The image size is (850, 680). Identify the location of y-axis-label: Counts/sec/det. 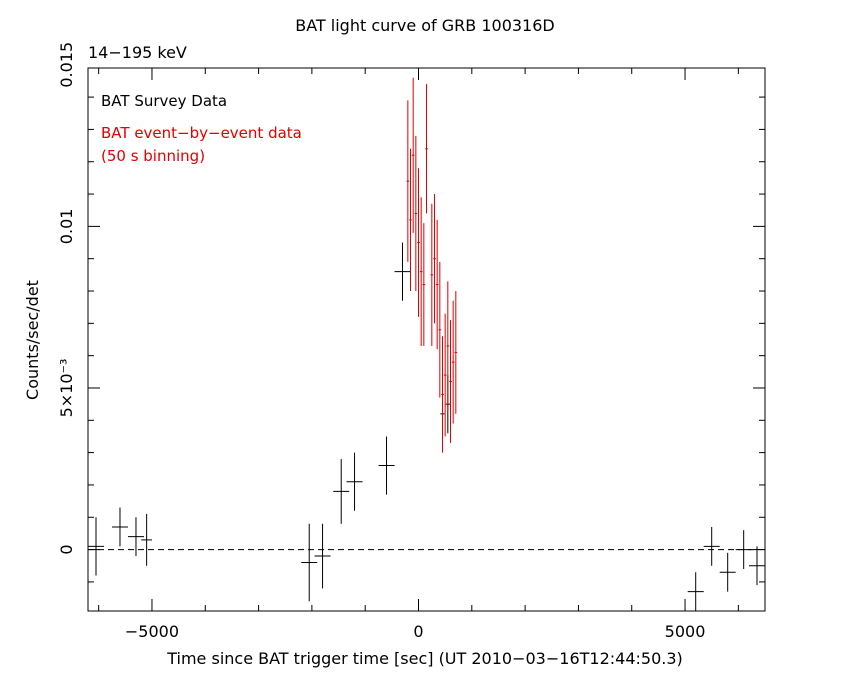
(32, 340).